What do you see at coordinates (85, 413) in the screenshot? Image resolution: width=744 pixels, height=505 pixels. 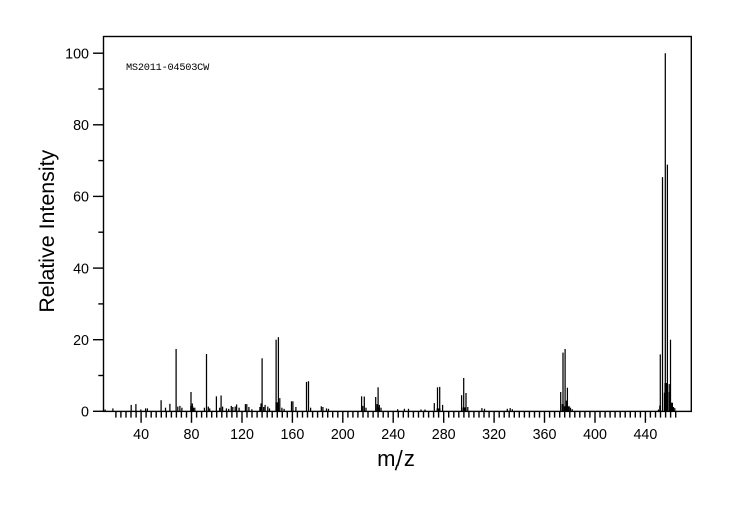 I see `svg-text: 0` at bounding box center [85, 413].